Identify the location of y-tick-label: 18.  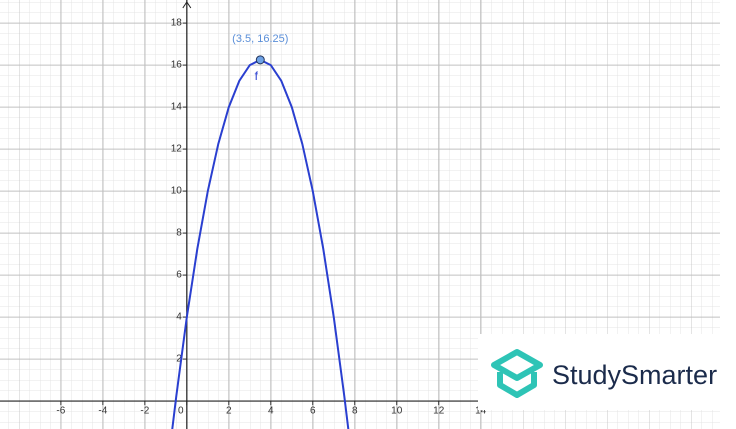
(177, 23).